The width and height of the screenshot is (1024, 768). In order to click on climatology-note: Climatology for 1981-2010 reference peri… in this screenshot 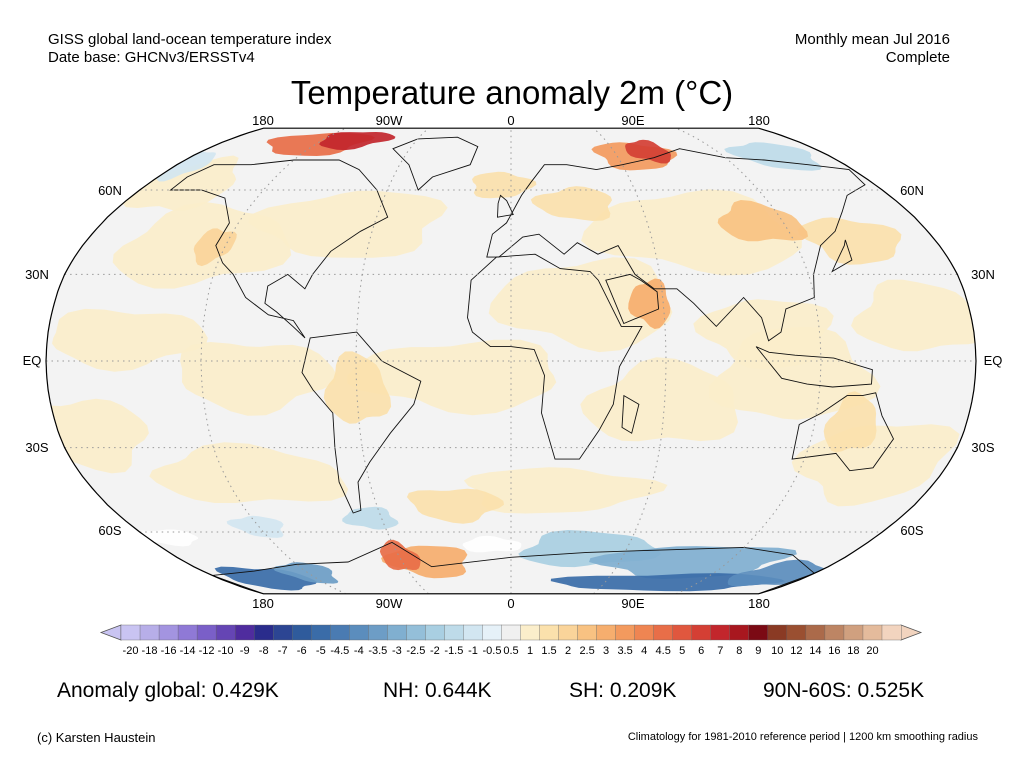, I will do `click(802, 737)`.